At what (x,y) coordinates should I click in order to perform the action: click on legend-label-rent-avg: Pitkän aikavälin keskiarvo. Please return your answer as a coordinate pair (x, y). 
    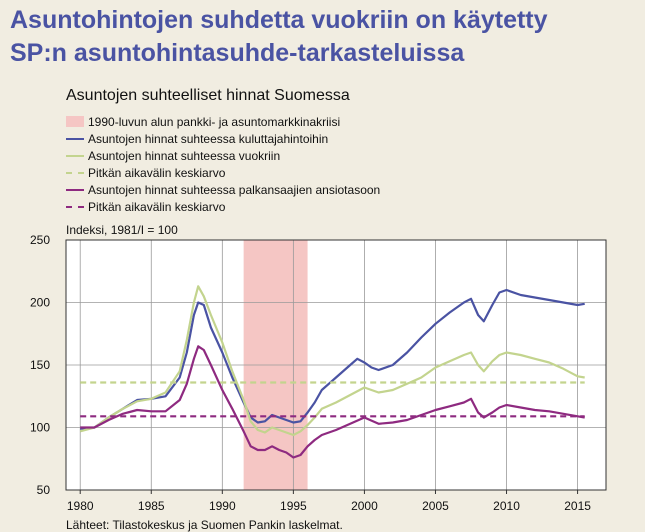
    Looking at the image, I should click on (157, 172).